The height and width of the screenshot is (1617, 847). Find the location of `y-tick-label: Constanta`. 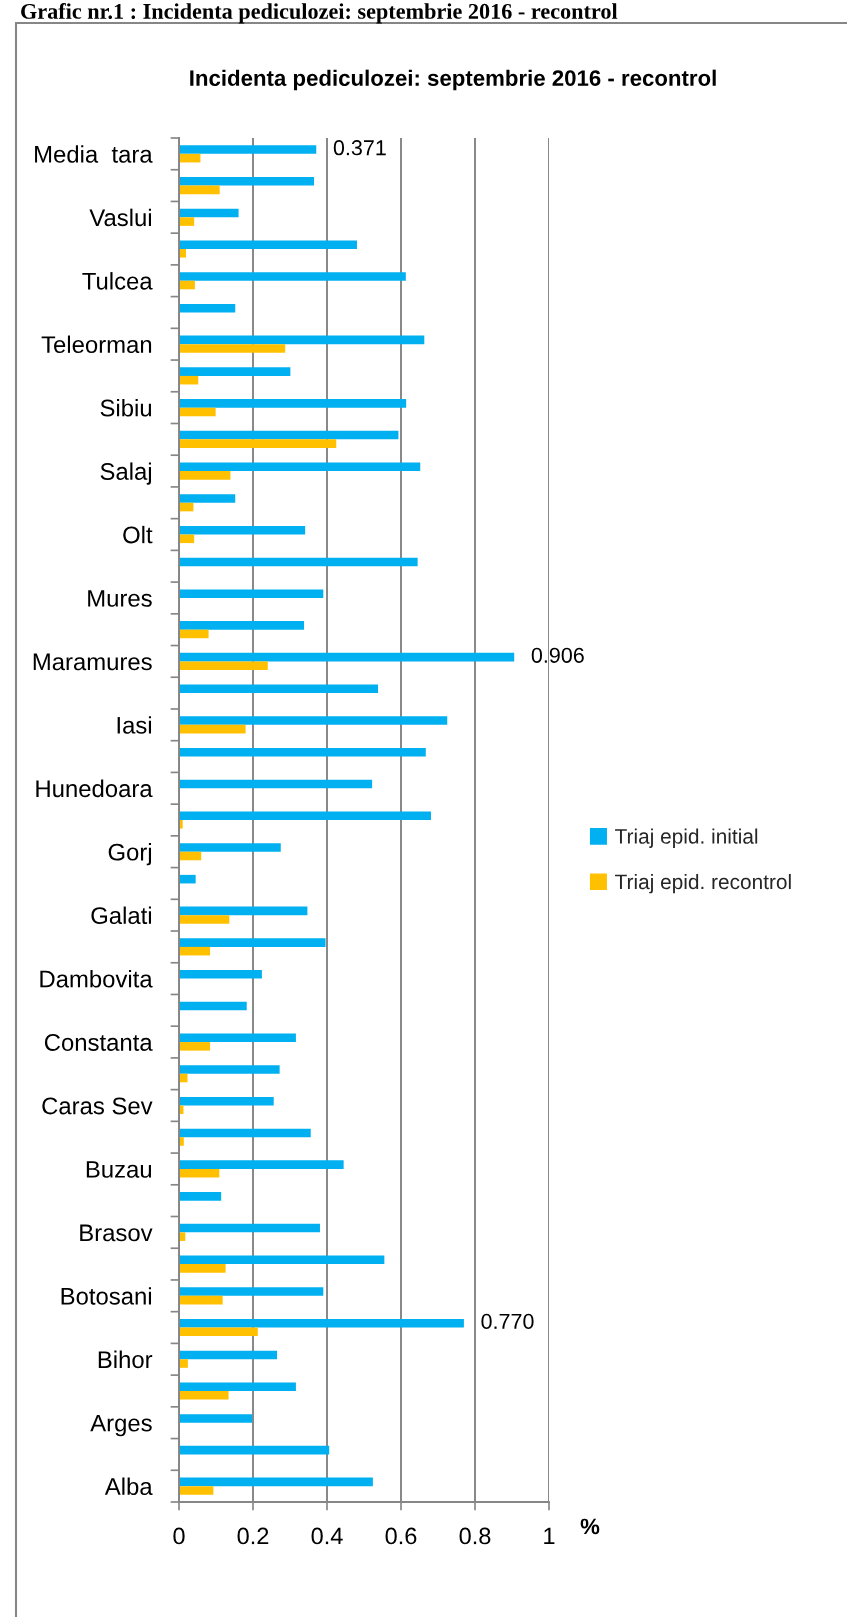

y-tick-label: Constanta is located at coordinates (98, 1042).